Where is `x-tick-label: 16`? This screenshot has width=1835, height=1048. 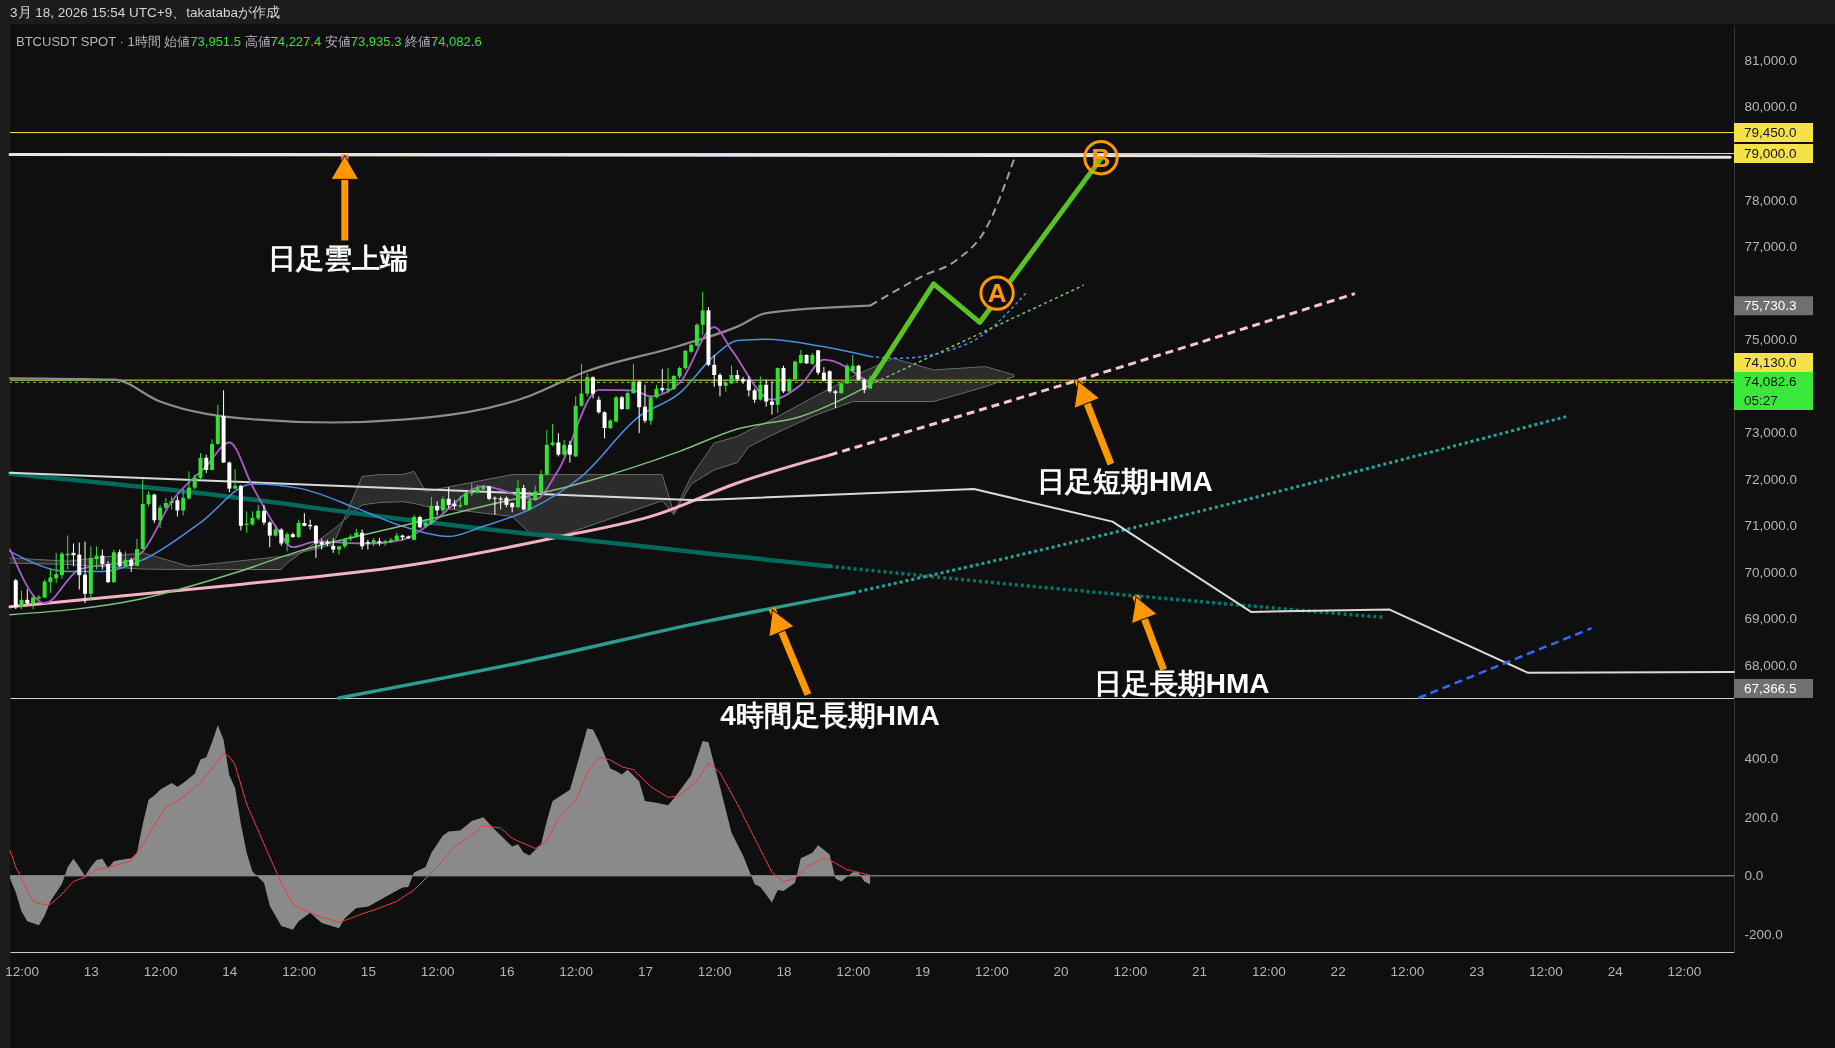 x-tick-label: 16 is located at coordinates (507, 971).